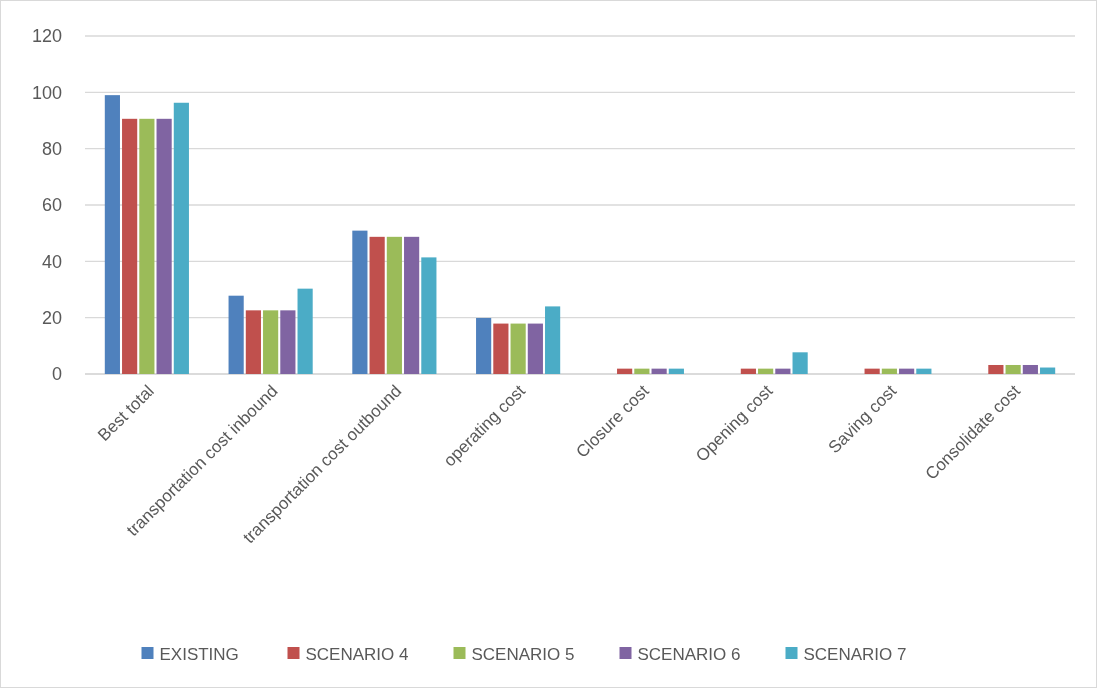 The height and width of the screenshot is (688, 1097). I want to click on legend-label: EXISTING, so click(199, 654).